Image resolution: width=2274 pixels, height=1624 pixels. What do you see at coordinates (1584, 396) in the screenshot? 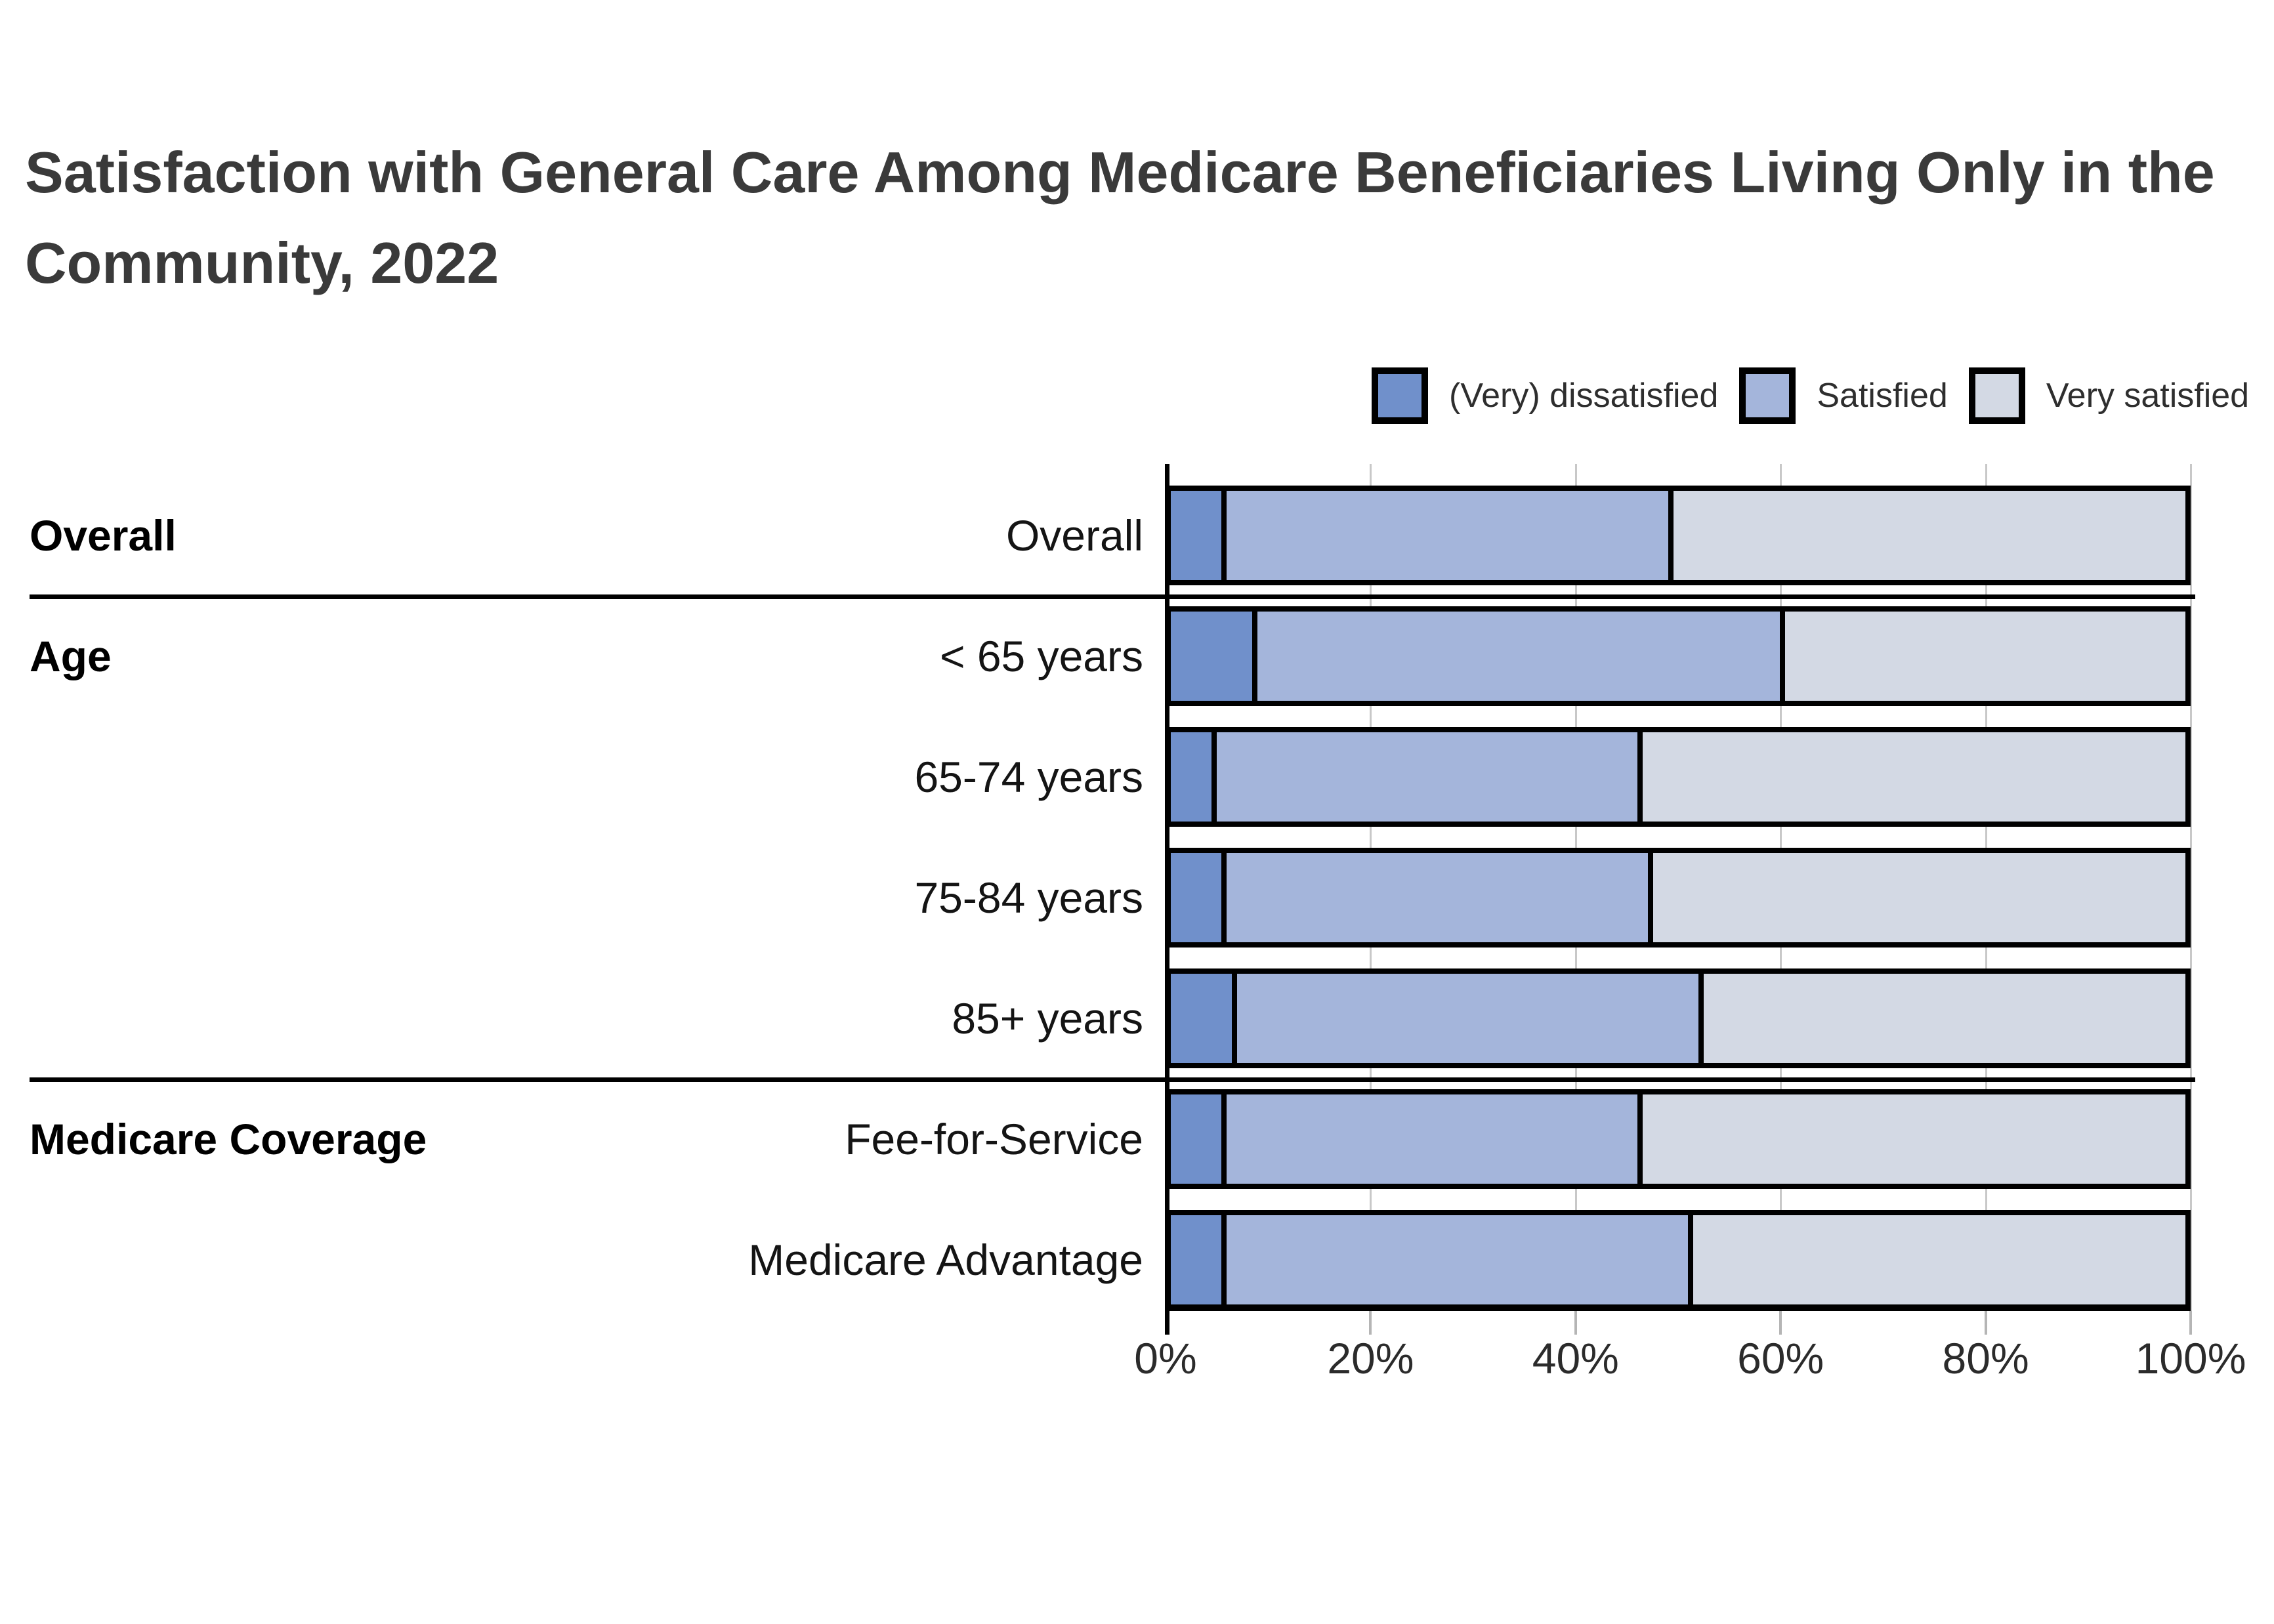
I see `legend-label-1: (Very) dissatisfied` at bounding box center [1584, 396].